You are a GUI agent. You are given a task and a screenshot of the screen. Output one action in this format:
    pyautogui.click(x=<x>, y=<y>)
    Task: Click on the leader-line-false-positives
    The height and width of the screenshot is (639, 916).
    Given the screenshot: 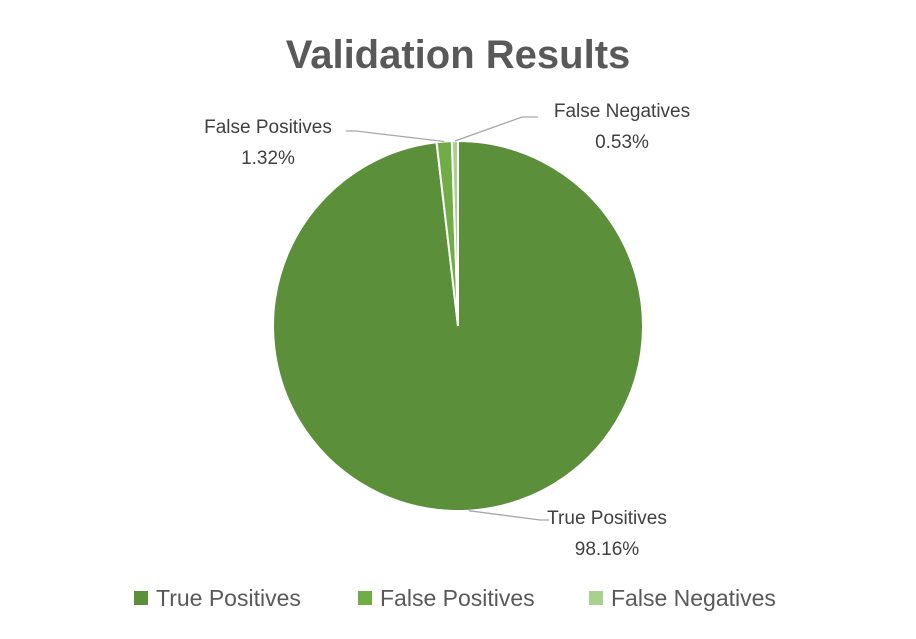 What is the action you would take?
    pyautogui.click(x=395, y=136)
    